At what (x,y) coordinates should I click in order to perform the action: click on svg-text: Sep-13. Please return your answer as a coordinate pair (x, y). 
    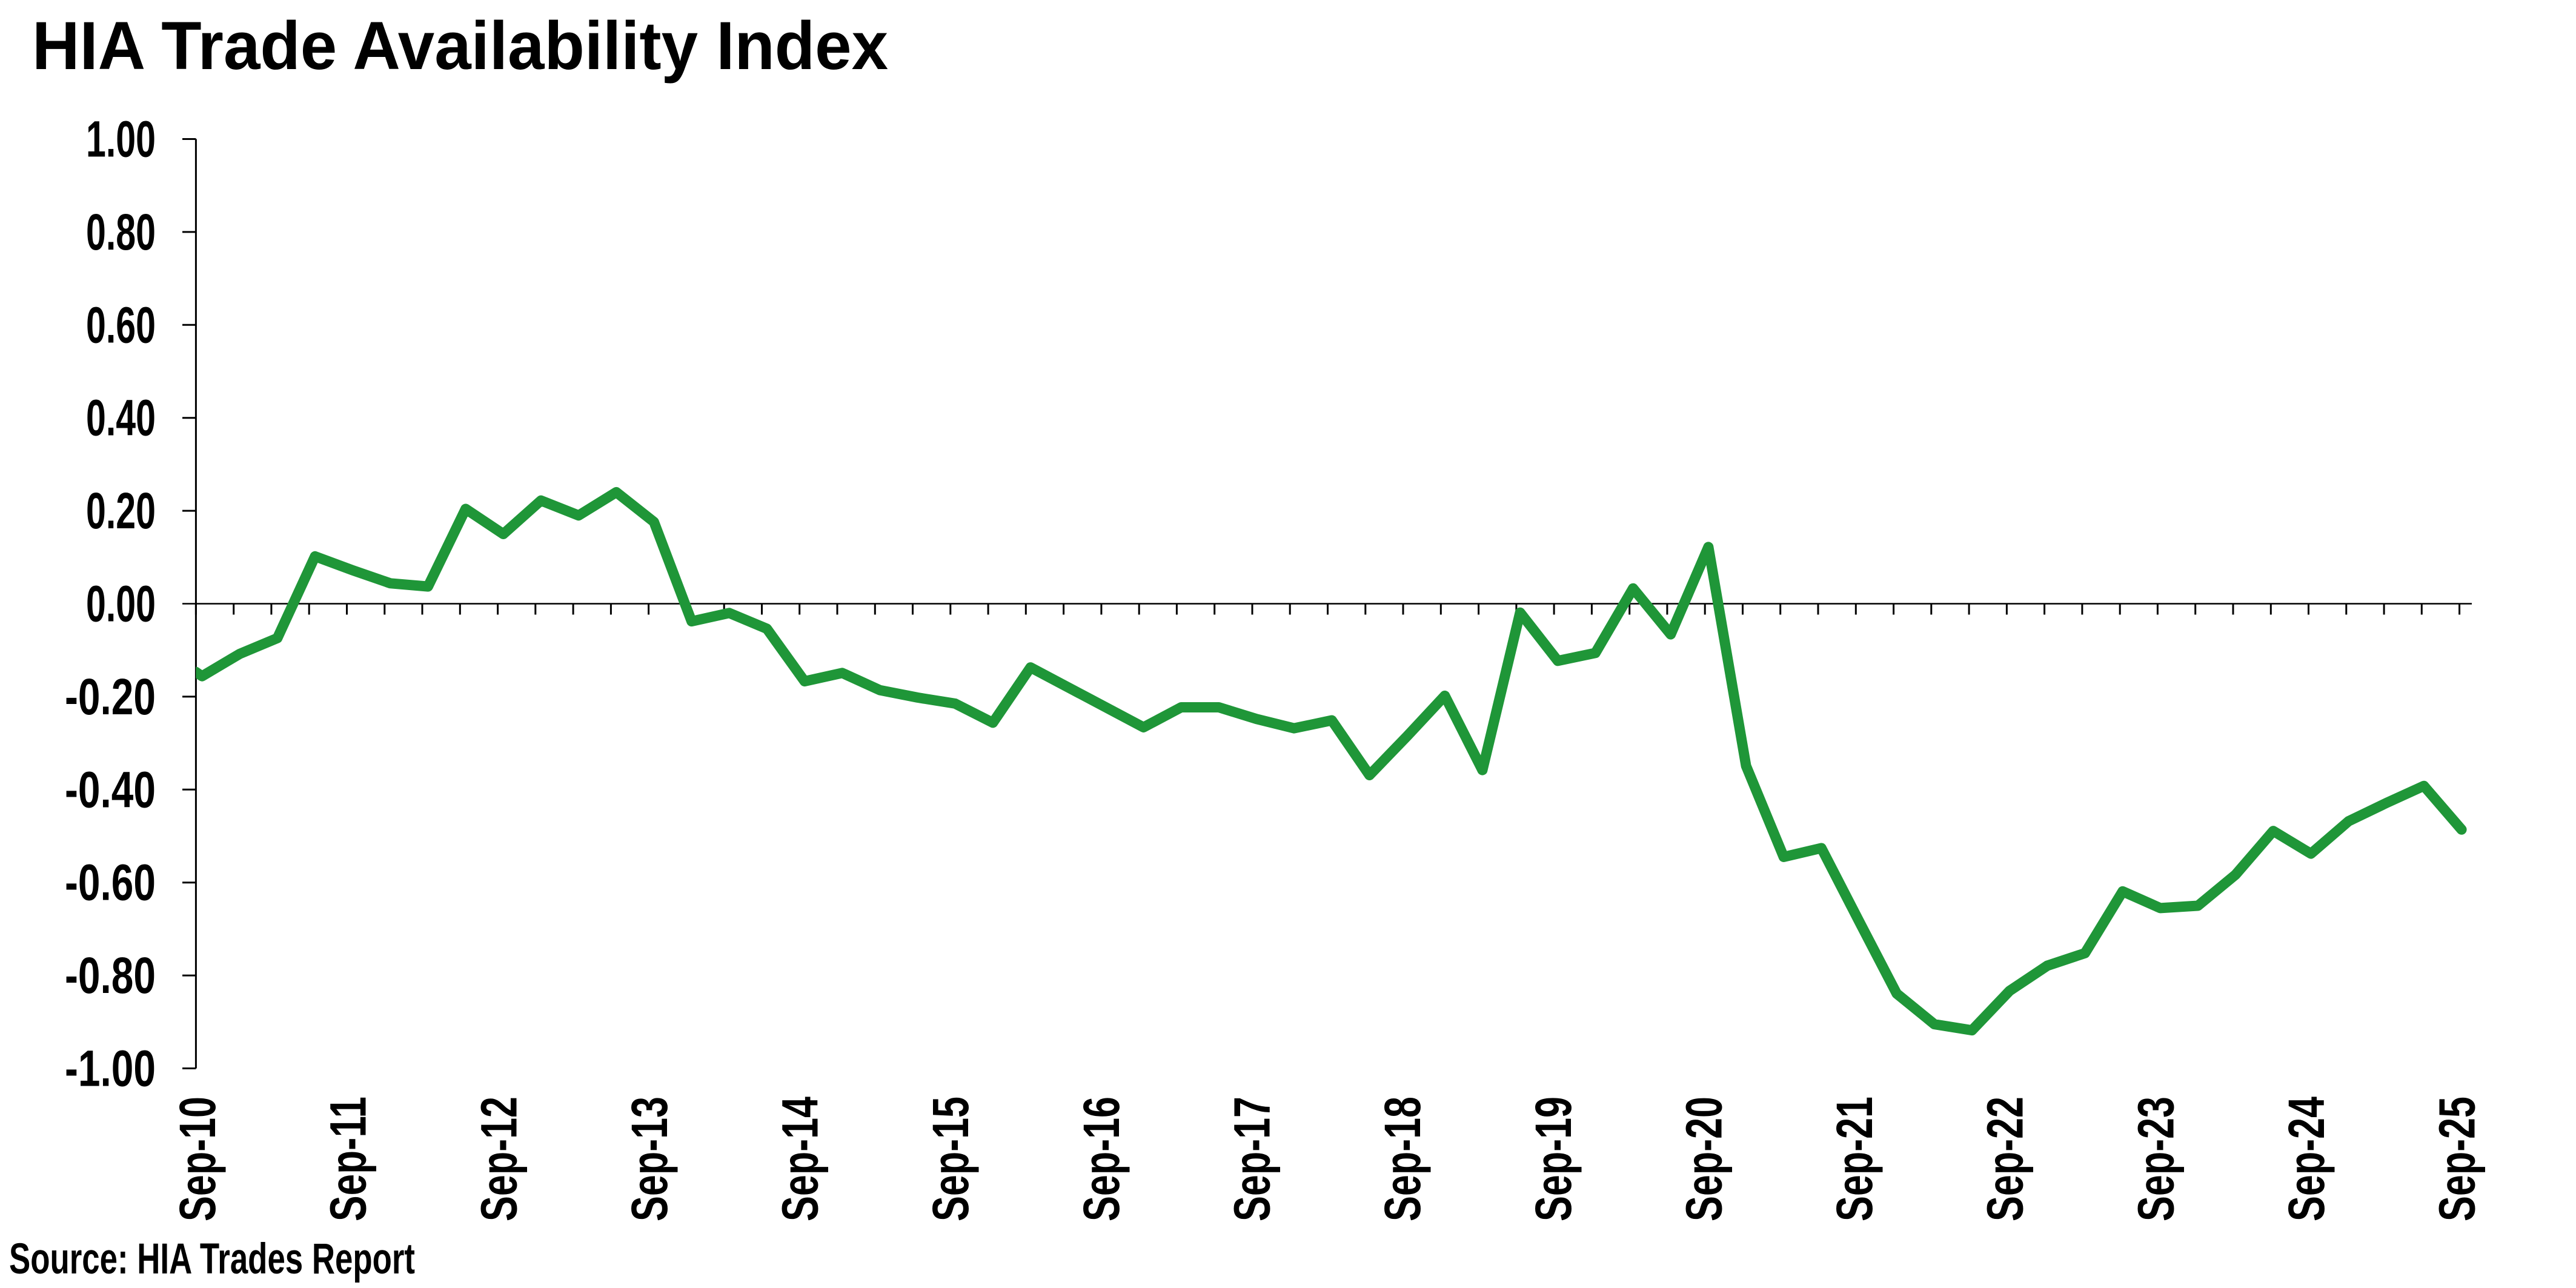
    Looking at the image, I should click on (649, 1159).